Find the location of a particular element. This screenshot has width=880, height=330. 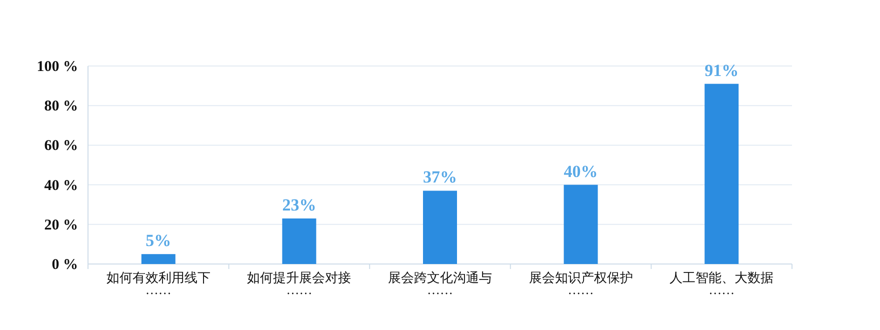

data-label: 5% is located at coordinates (159, 240).